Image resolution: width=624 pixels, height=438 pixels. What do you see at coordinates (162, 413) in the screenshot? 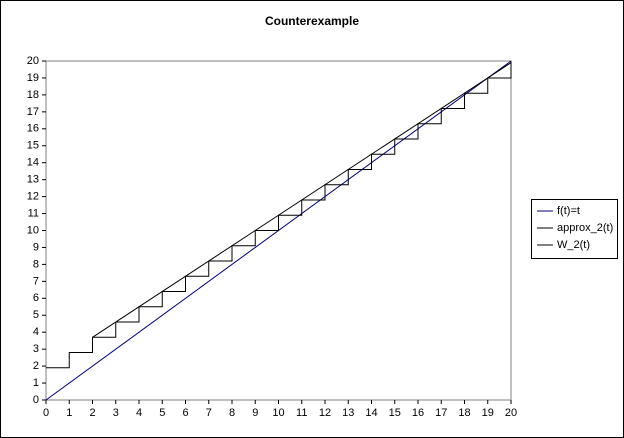
I see `x-tick-label: 5` at bounding box center [162, 413].